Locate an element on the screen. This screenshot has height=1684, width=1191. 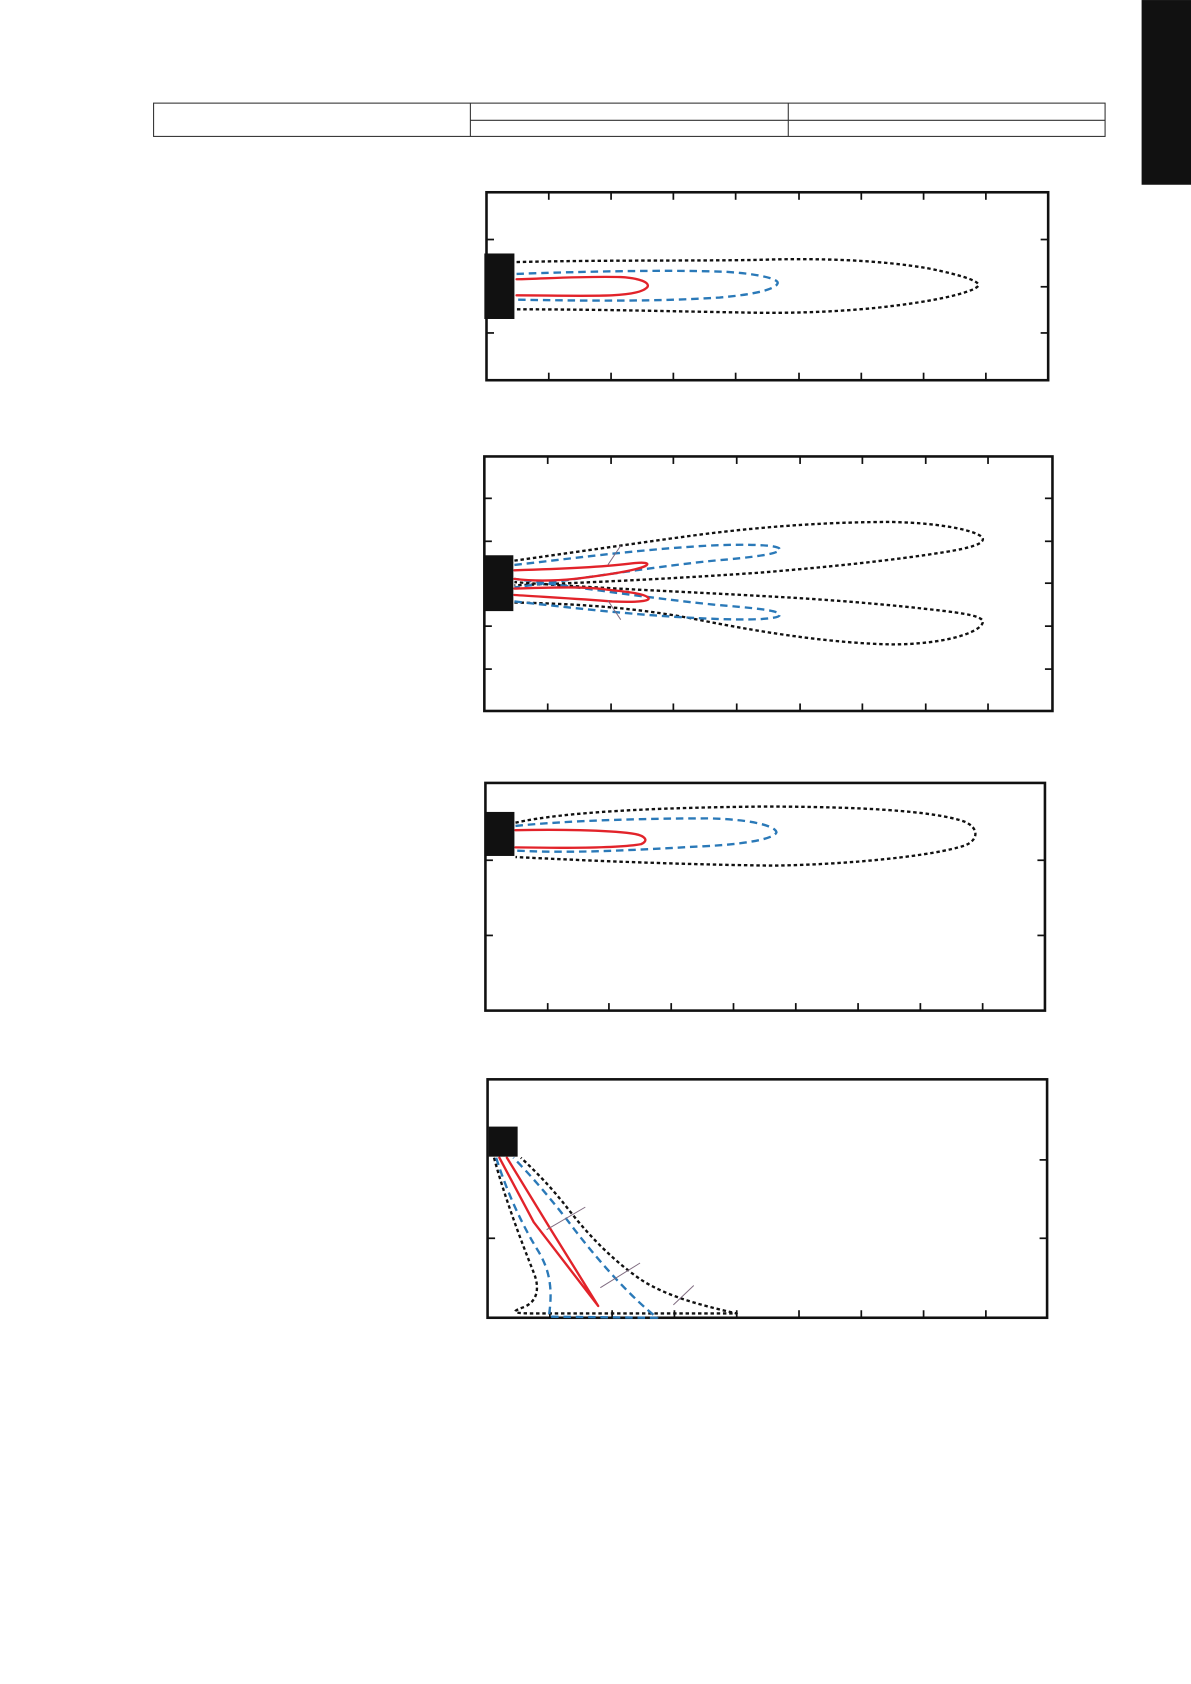
diagram-2-ticks is located at coordinates (768, 583).